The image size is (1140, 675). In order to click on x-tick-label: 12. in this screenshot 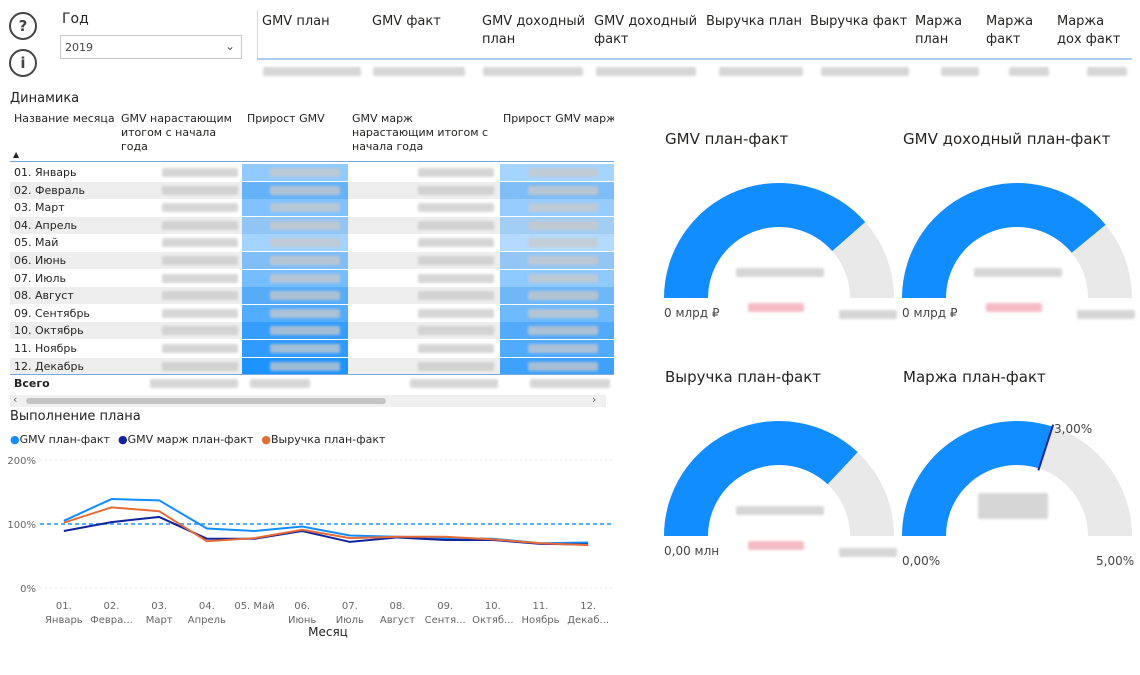, I will do `click(588, 606)`.